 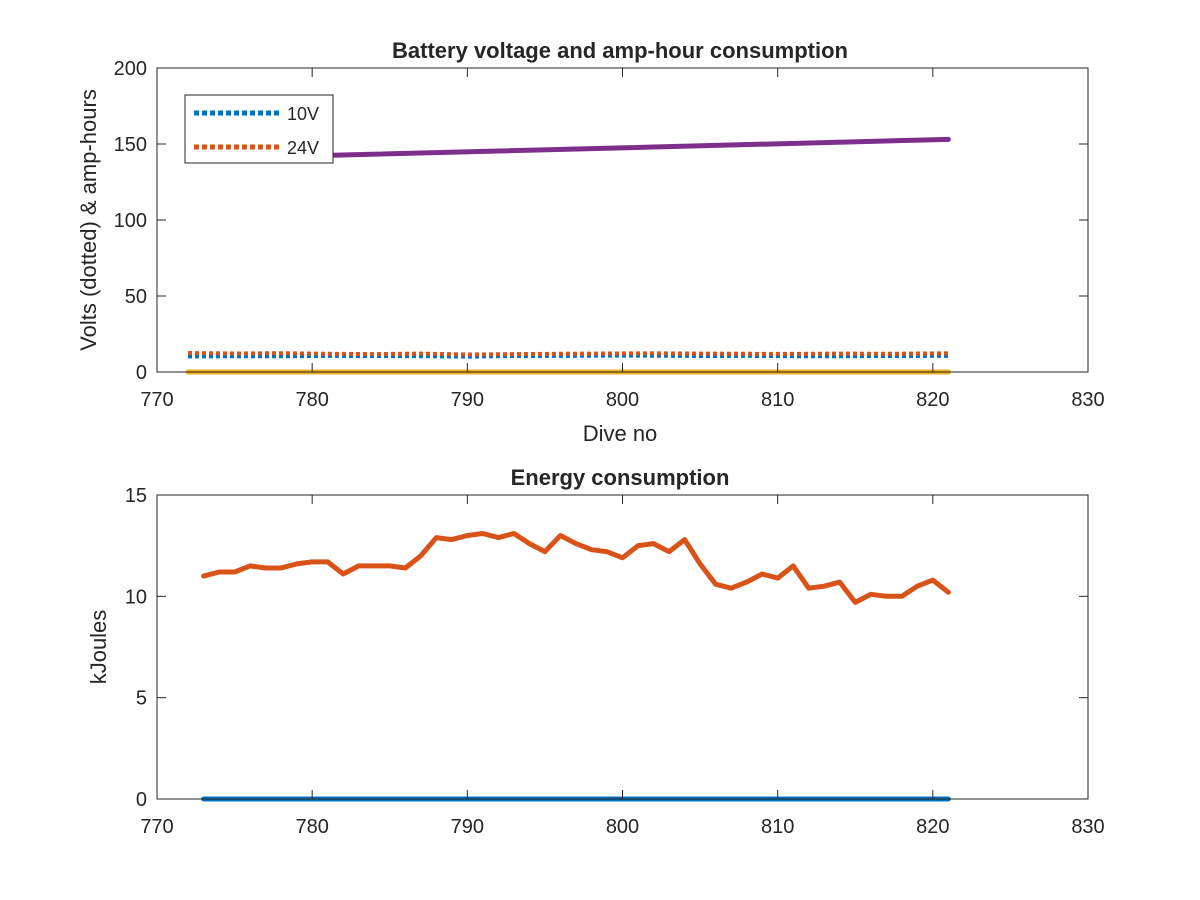 What do you see at coordinates (467, 827) in the screenshot?
I see `energy-x-tick-label: 790` at bounding box center [467, 827].